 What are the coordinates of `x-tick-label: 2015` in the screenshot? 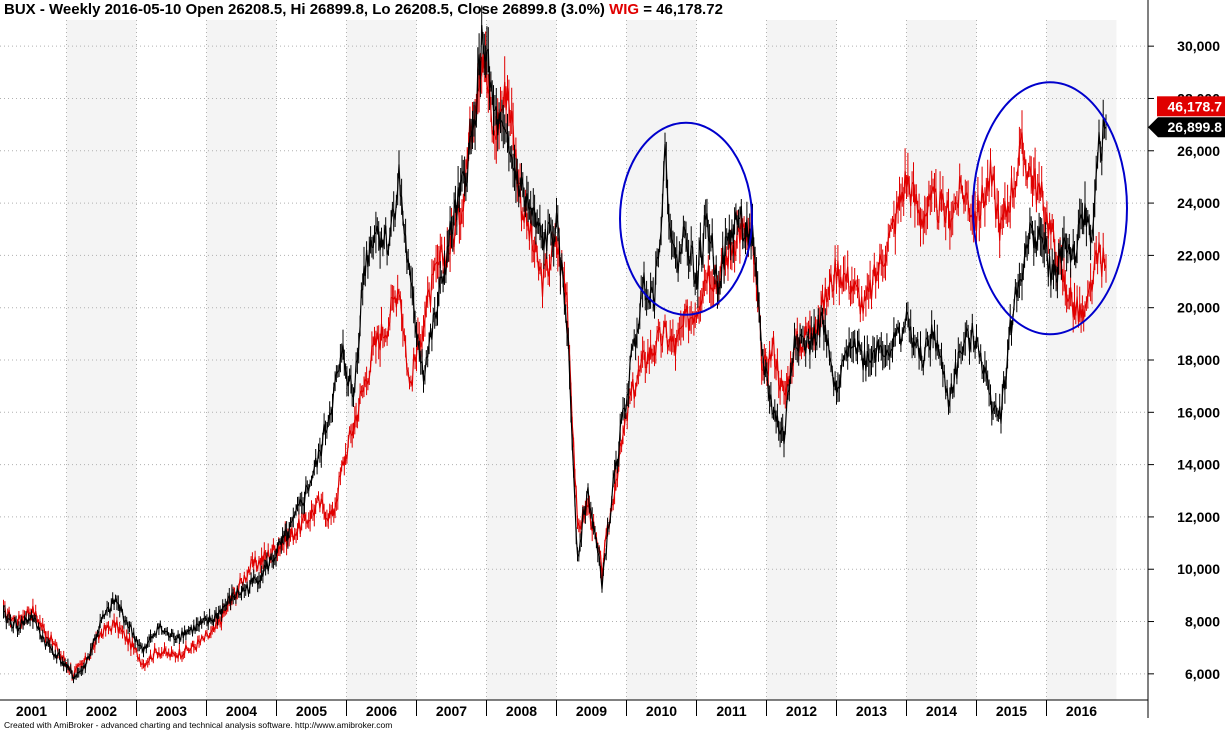 It's located at (1011, 711).